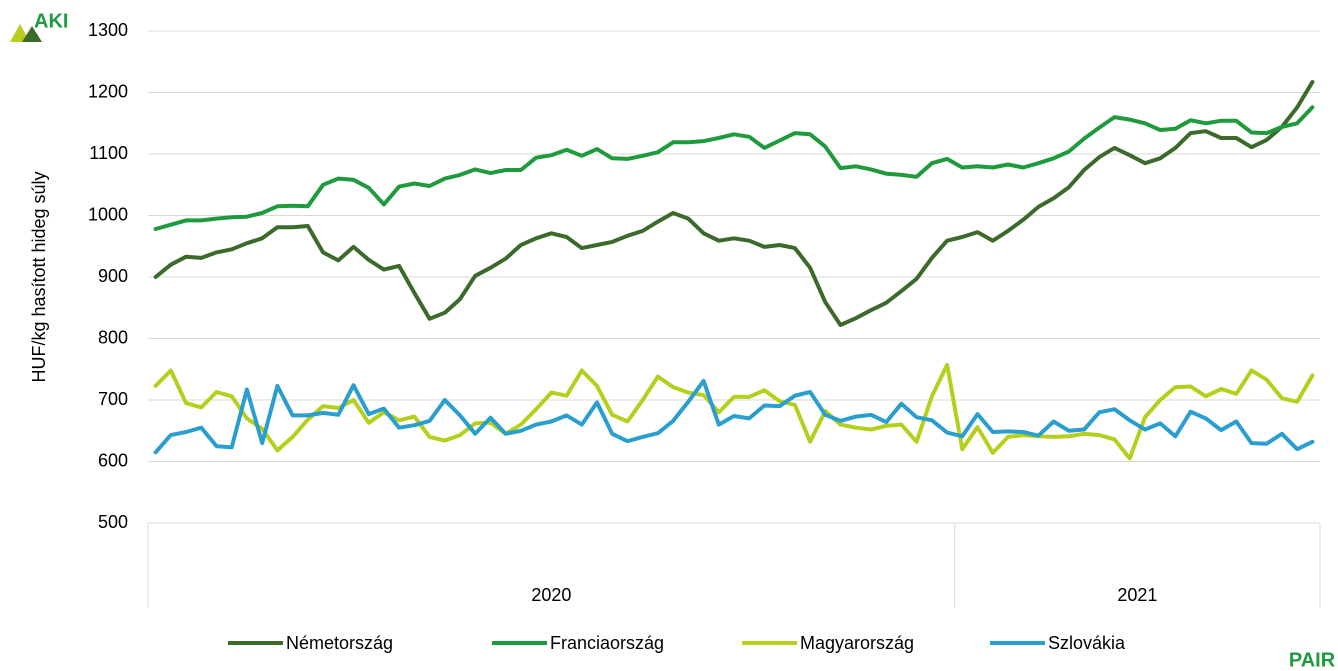 The width and height of the screenshot is (1338, 671). Describe the element at coordinates (113, 522) in the screenshot. I see `y-tick-label: 500` at that location.